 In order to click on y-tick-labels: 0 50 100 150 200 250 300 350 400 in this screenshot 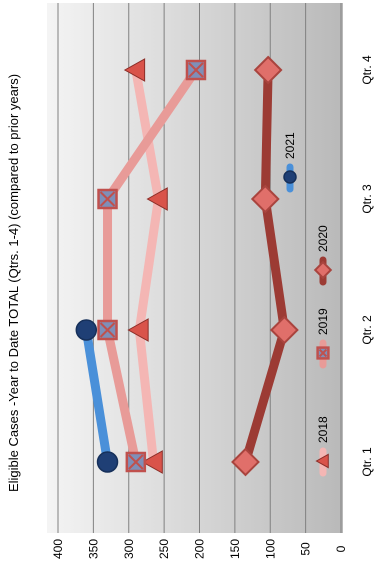, I will do `click(199, 549)`.